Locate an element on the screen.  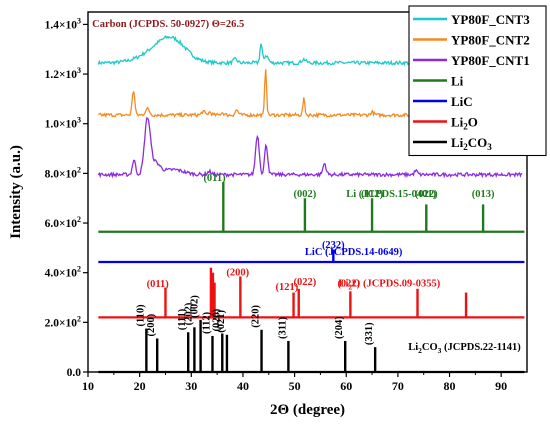
peak-hkl-label: (204) is located at coordinates (339, 327).